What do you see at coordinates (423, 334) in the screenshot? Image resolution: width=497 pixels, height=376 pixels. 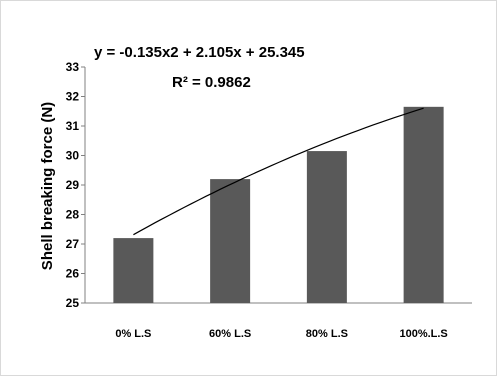 I see `x-tick-label: 100%.L.S` at bounding box center [423, 334].